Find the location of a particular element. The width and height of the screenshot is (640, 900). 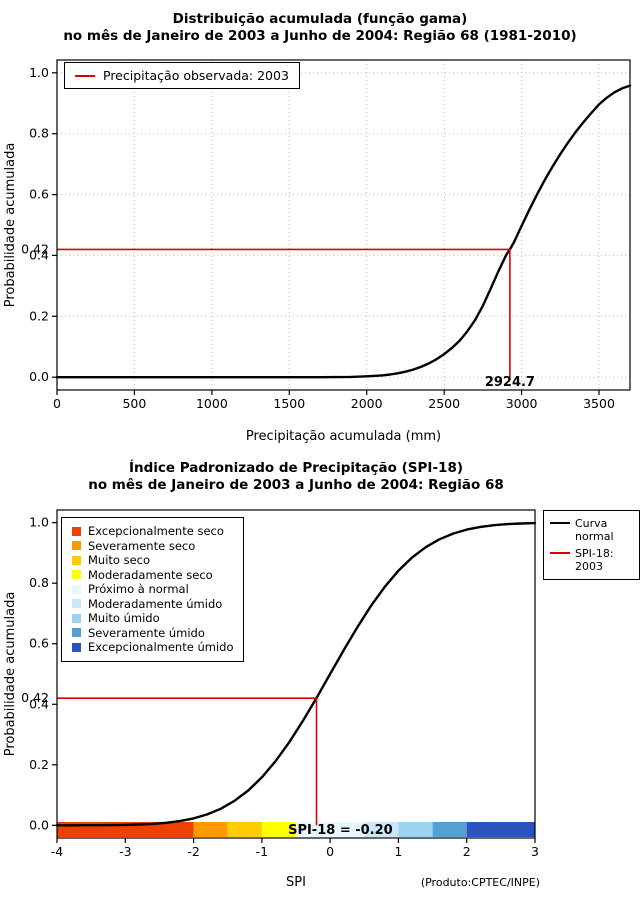

legend-label: Muito seco is located at coordinates (119, 560).